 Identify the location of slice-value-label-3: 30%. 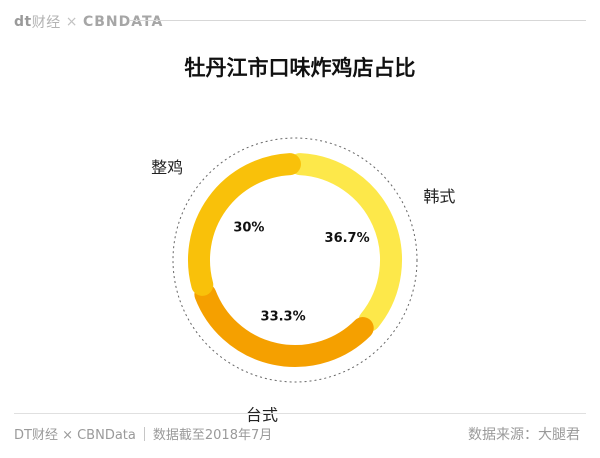
(248, 227).